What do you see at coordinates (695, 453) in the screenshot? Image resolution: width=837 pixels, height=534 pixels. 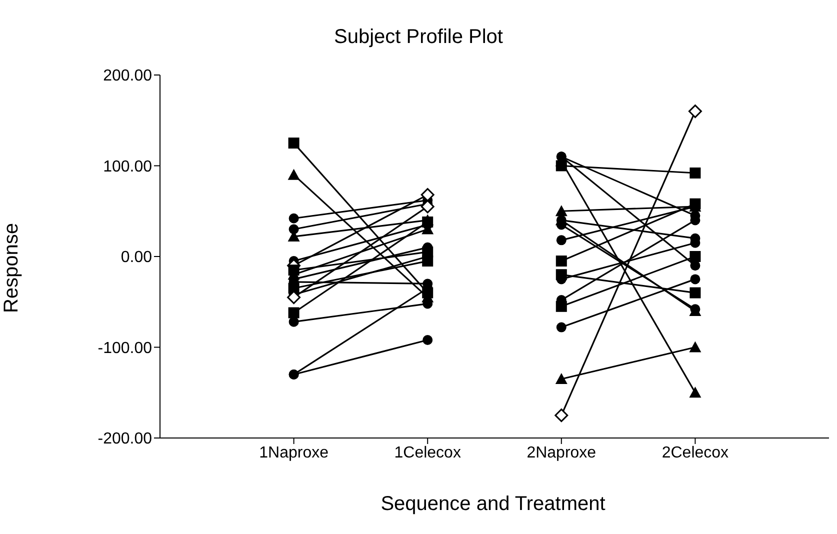 I see `x-tick-label: 2Celecox` at bounding box center [695, 453].